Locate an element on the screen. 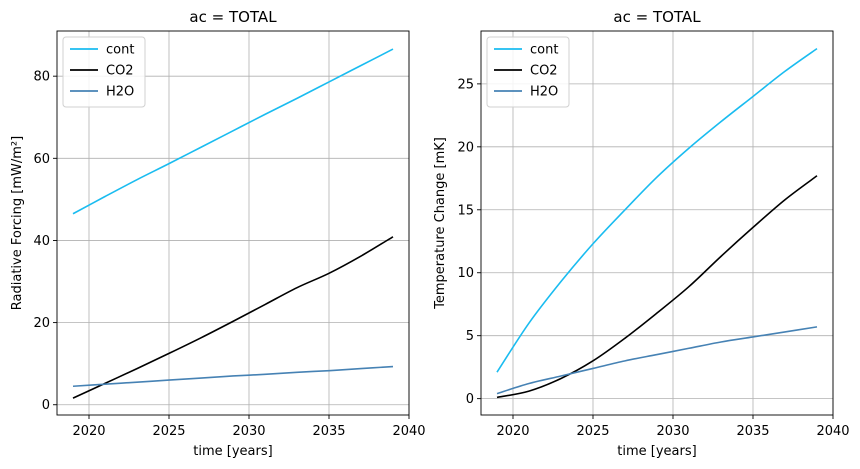 The image size is (860, 469). y-tick-label: 15 is located at coordinates (465, 210).